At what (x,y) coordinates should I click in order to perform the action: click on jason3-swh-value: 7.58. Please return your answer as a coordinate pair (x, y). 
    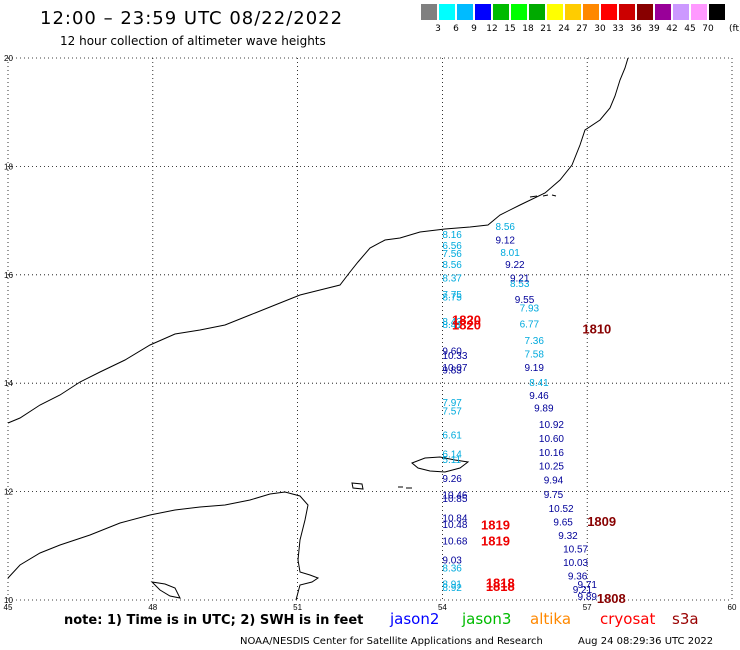
    Looking at the image, I should click on (534, 354).